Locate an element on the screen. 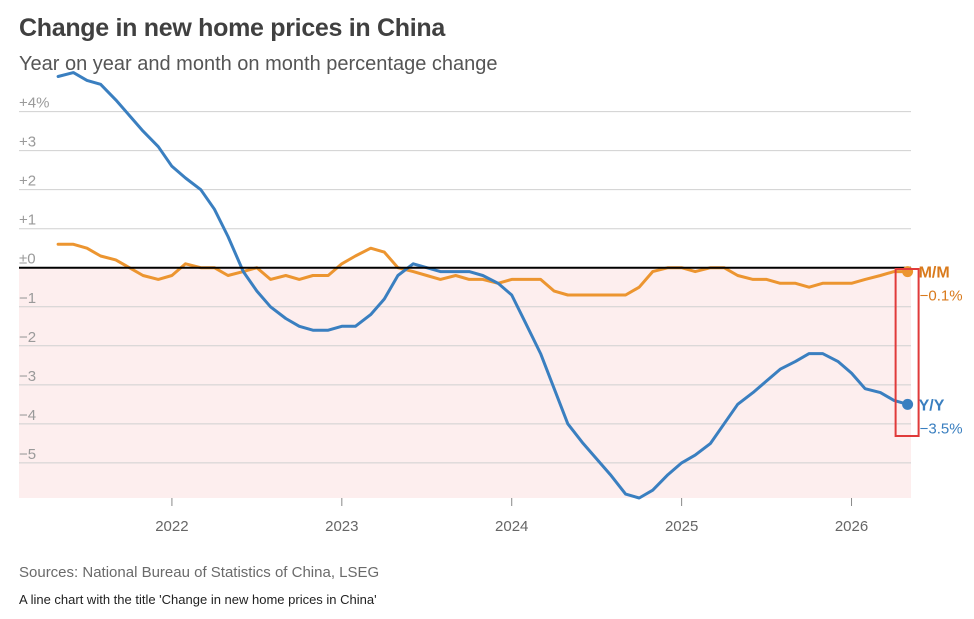 The width and height of the screenshot is (974, 619). series-end-label-mm: M/M is located at coordinates (934, 273).